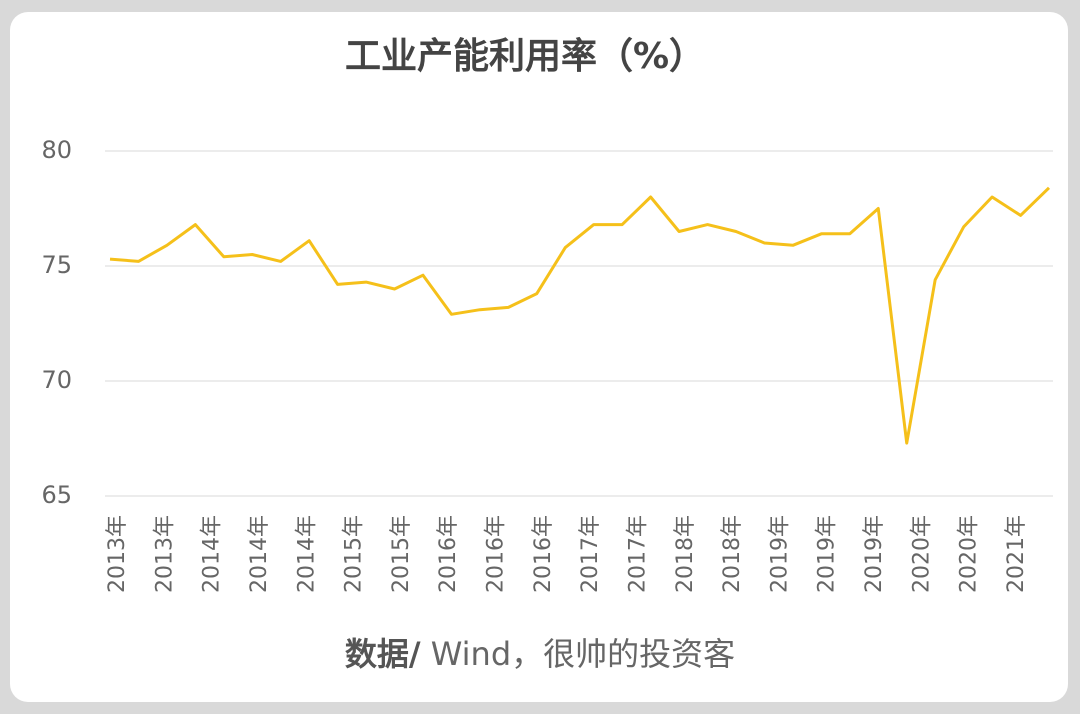  I want to click on source: 数据/ Wind，很帅的投资客, so click(540, 654).